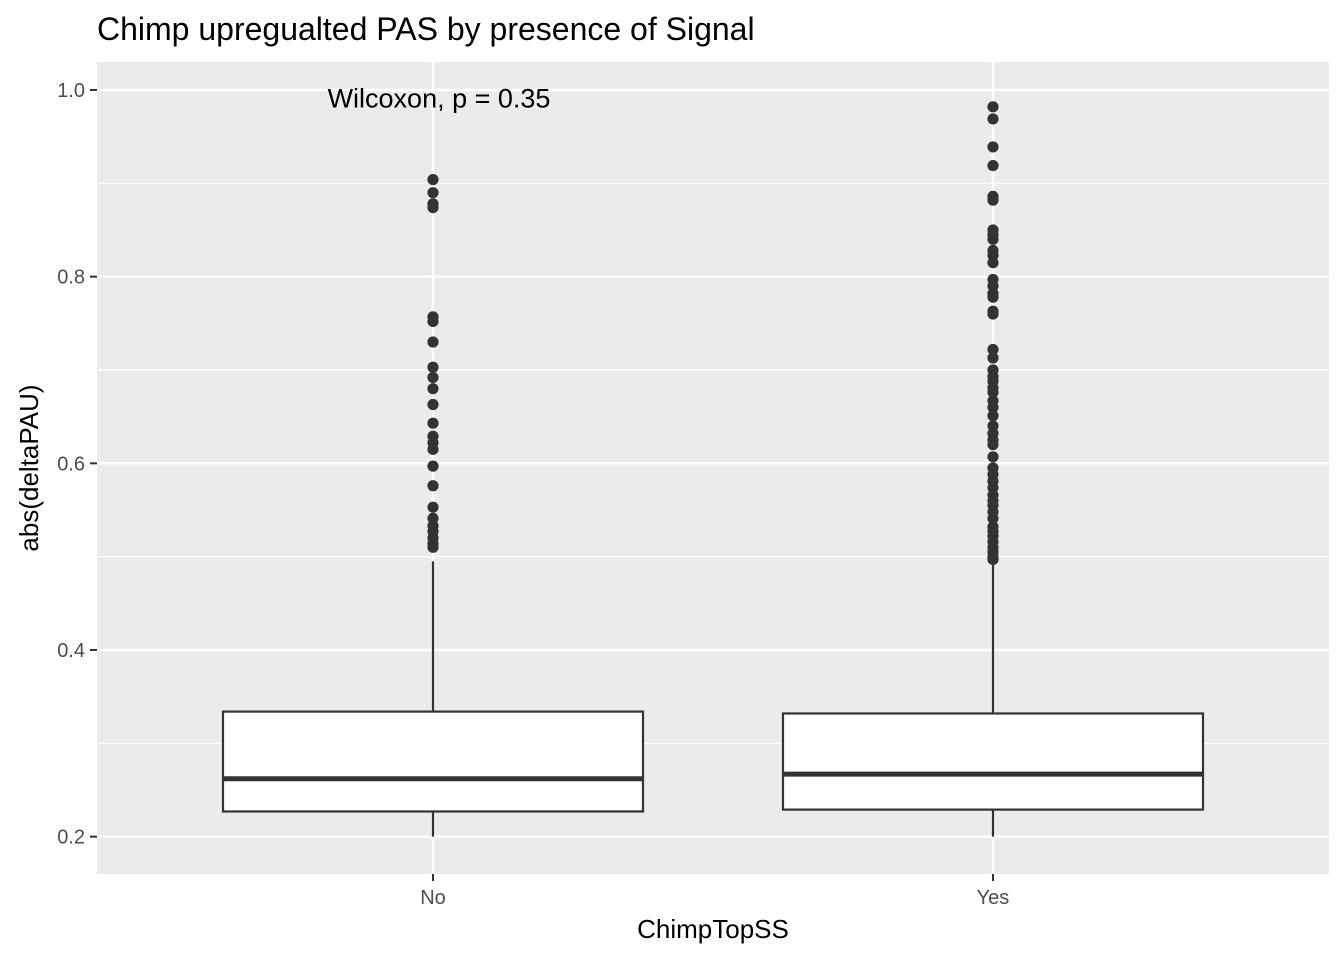 Image resolution: width=1344 pixels, height=960 pixels. Describe the element at coordinates (993, 898) in the screenshot. I see `x-tick-label: Yes` at that location.